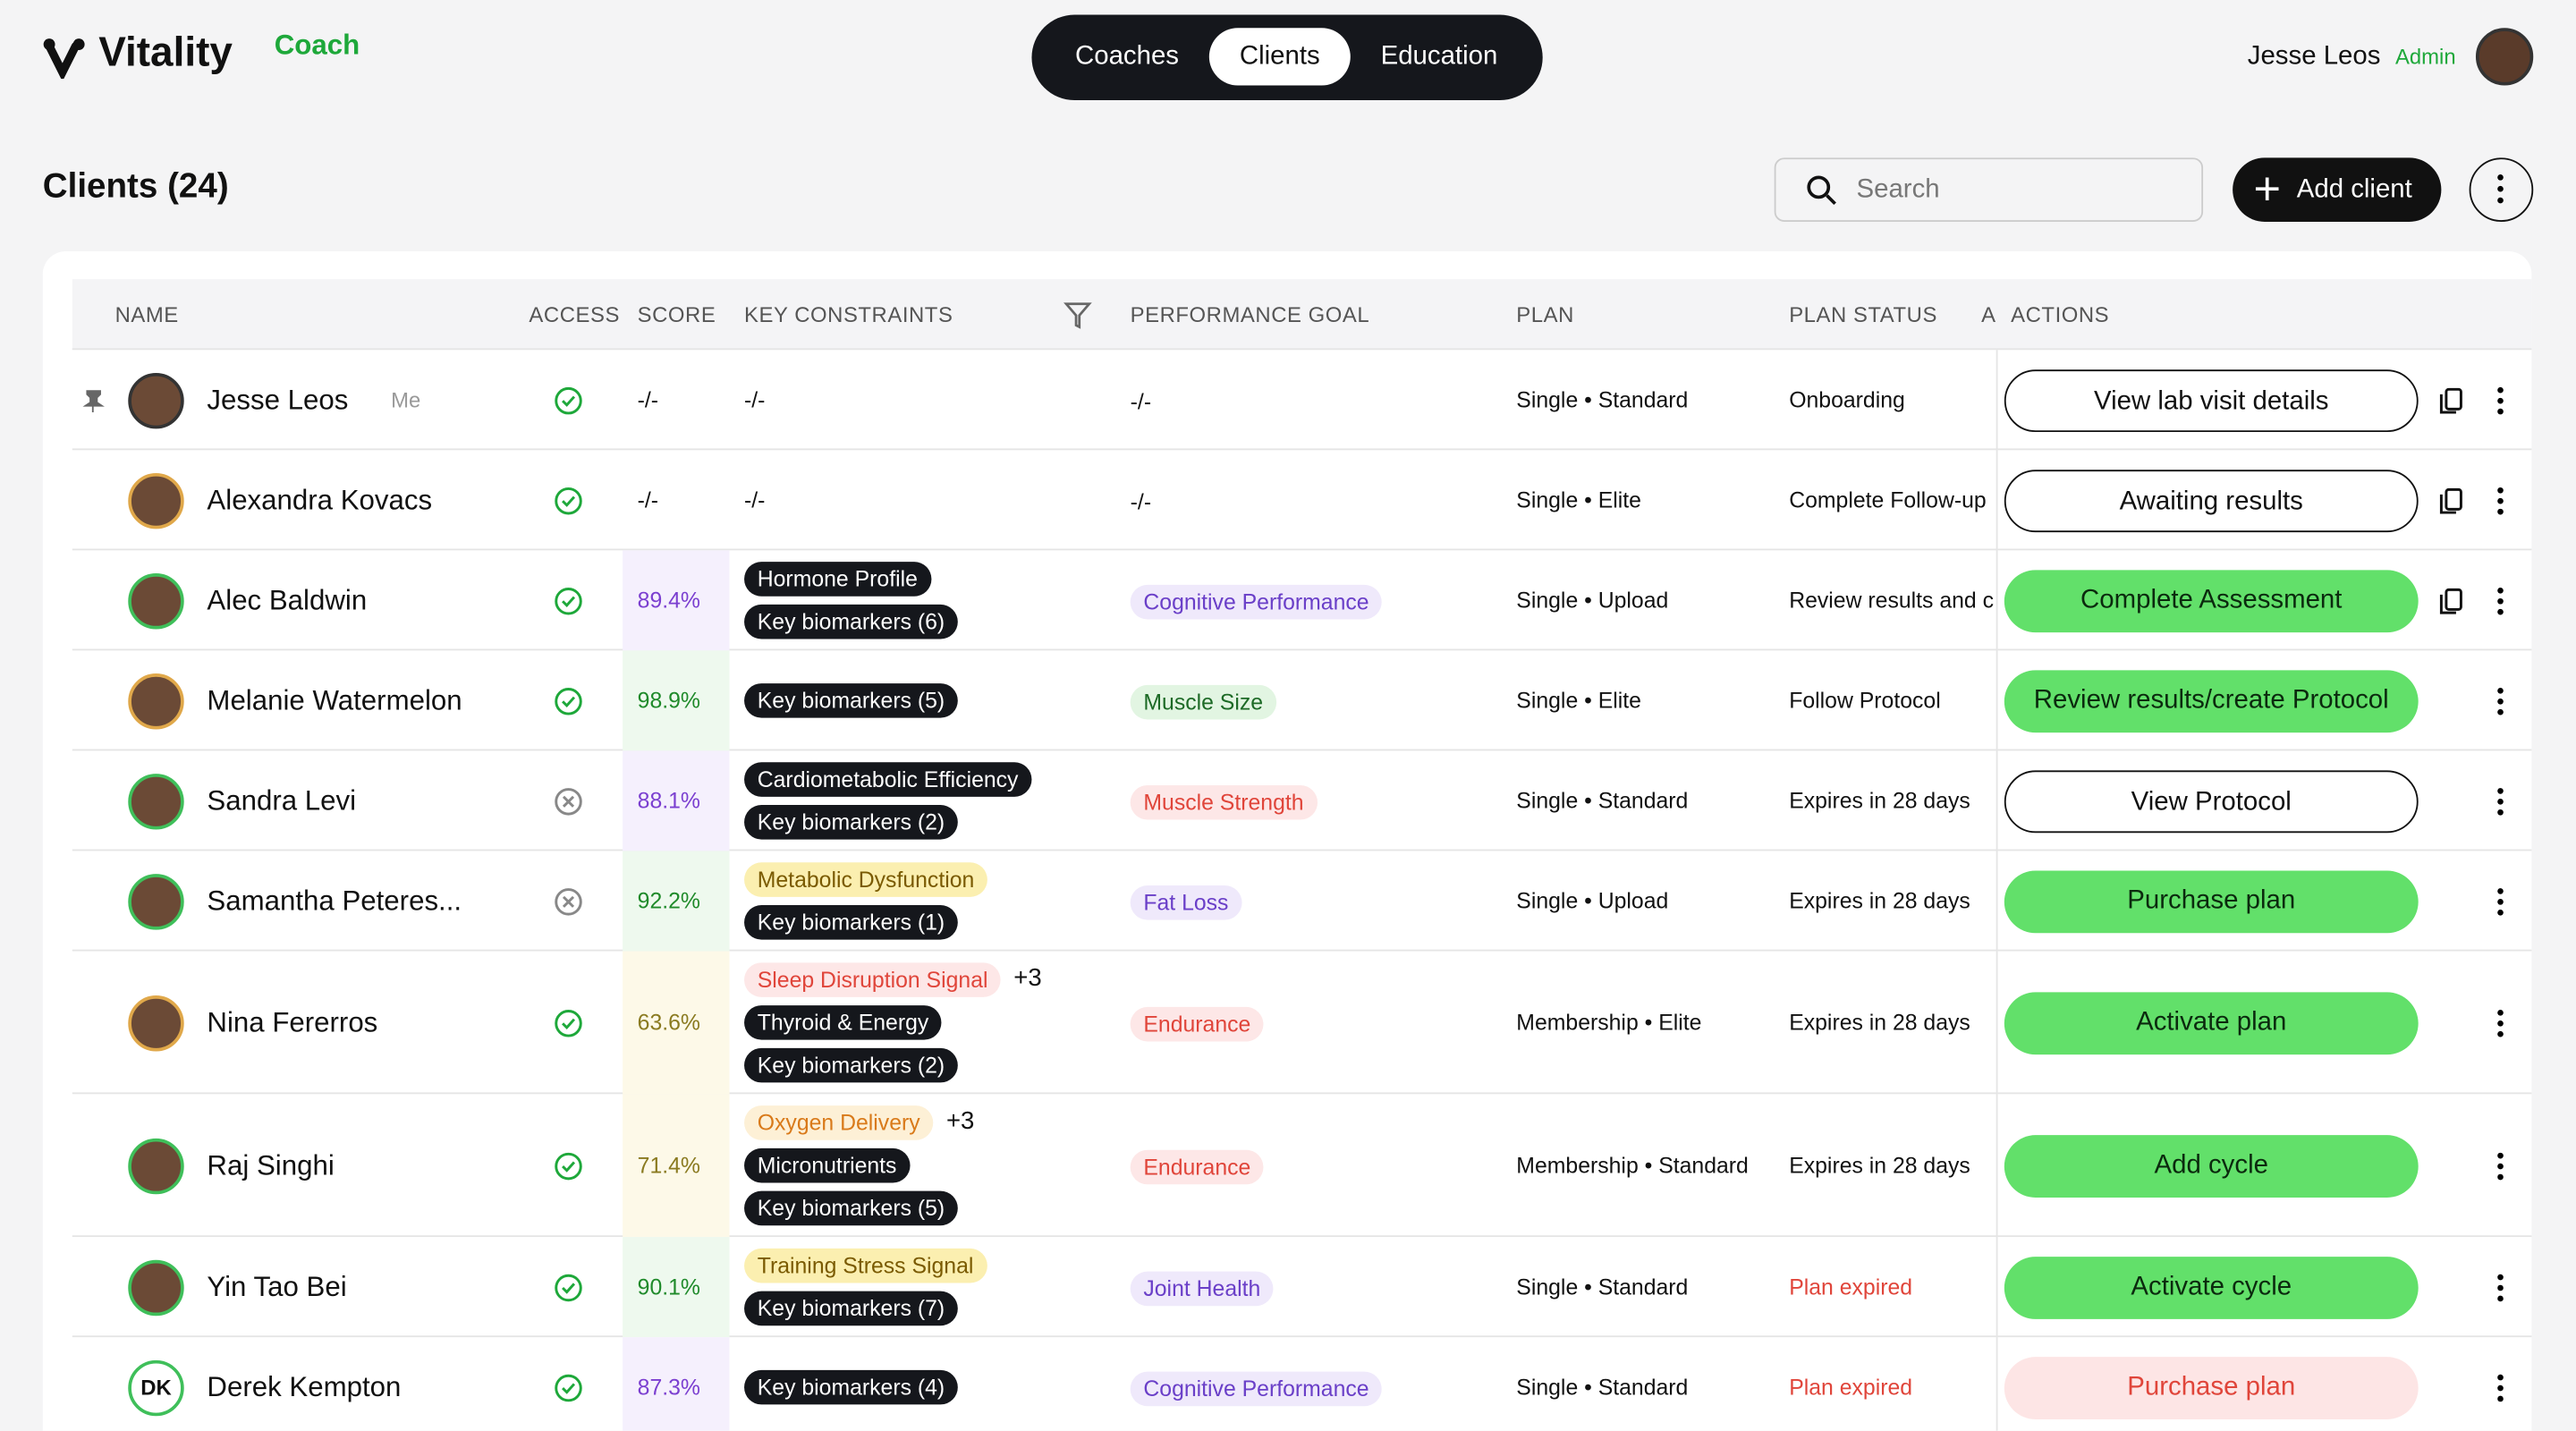 The width and height of the screenshot is (2576, 1431). Describe the element at coordinates (165, 53) in the screenshot. I see `brand: Vitality` at that location.